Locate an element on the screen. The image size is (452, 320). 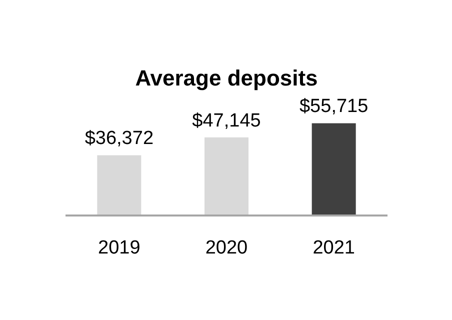
data-label: $47,145 is located at coordinates (226, 121).